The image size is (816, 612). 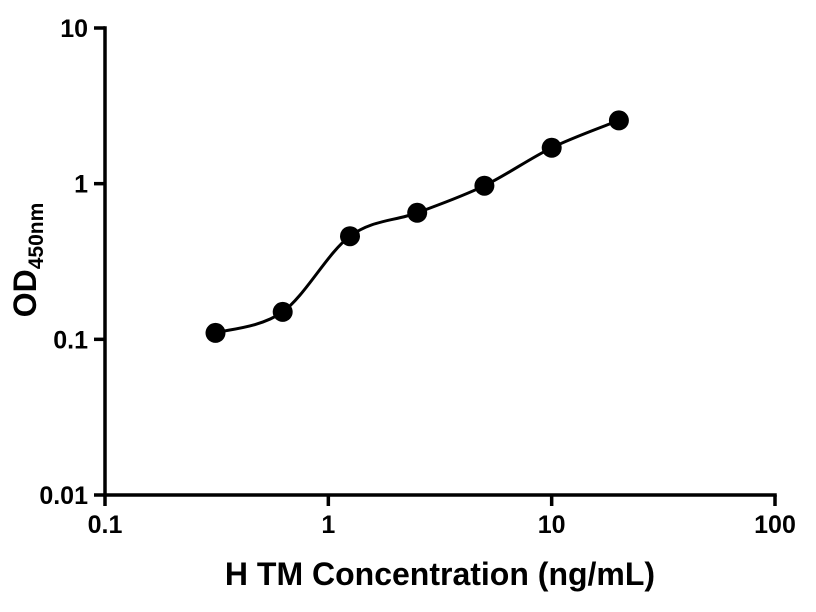 What do you see at coordinates (70, 340) in the screenshot?
I see `y-tick-label: 0.1` at bounding box center [70, 340].